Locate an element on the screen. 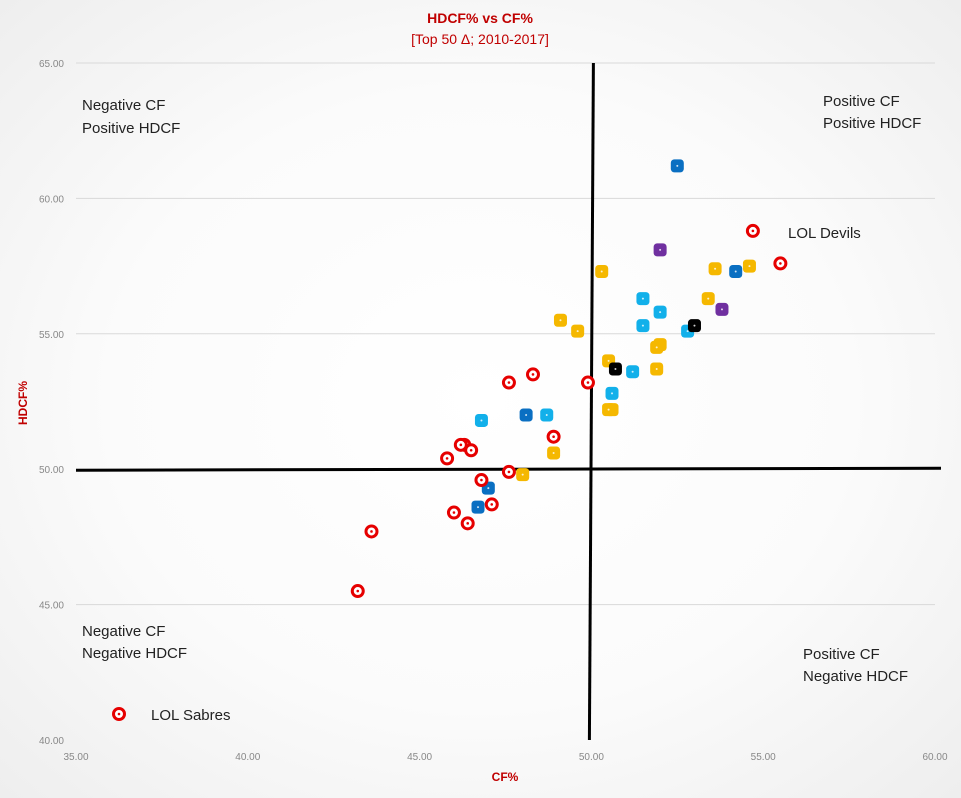 The width and height of the screenshot is (961, 798). x-tick-label: 45.00 is located at coordinates (419, 757).